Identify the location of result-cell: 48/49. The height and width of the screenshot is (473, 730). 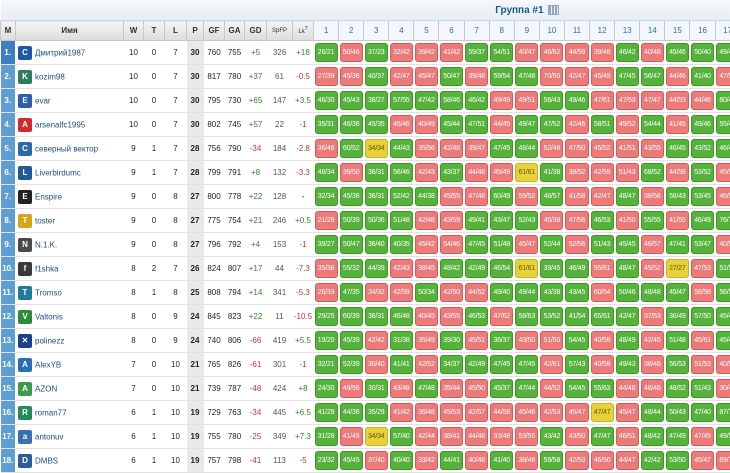
(627, 341).